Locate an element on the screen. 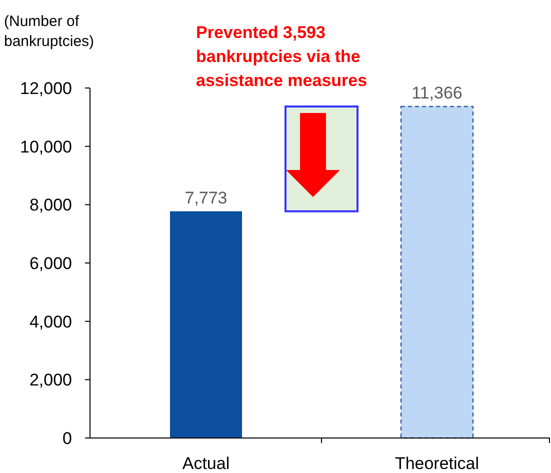 The image size is (551, 473). y-tick-label: 12,000 is located at coordinates (46, 88).